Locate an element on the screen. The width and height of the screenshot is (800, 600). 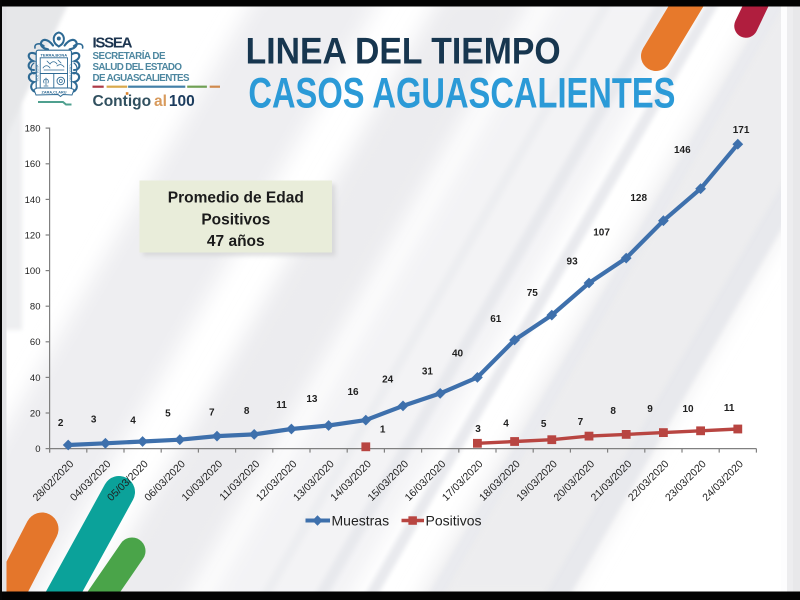
svg-text: 1 is located at coordinates (383, 429).